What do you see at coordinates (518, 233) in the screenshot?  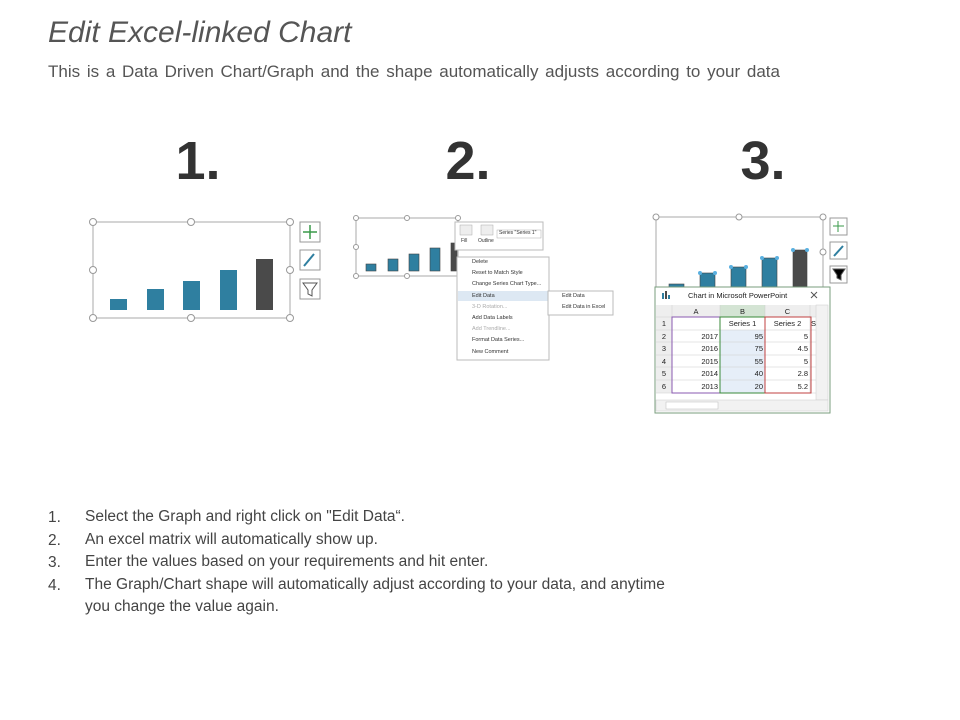 I see `toolbar-label: Series "Series 1"` at bounding box center [518, 233].